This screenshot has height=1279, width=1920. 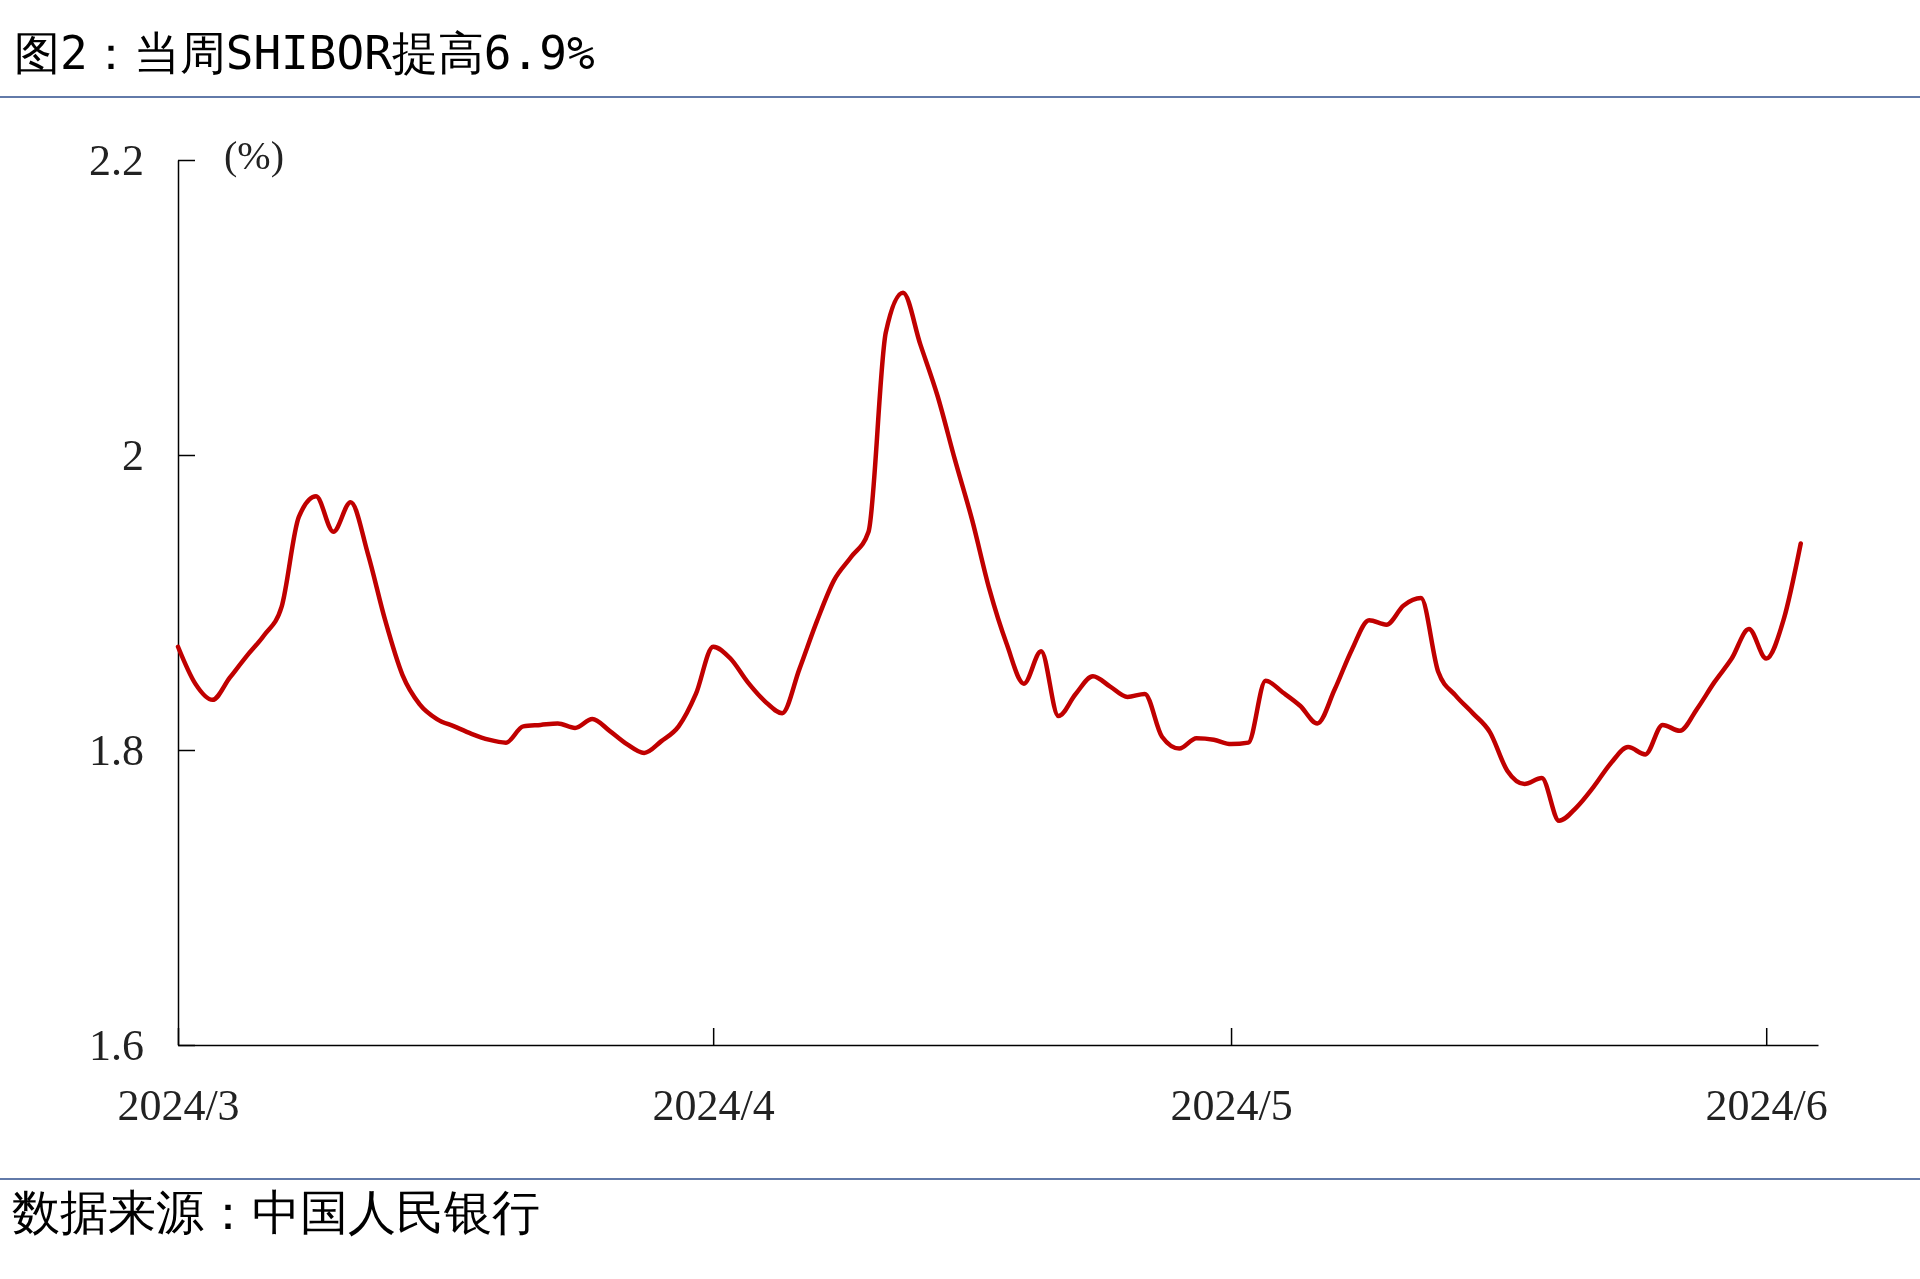 What do you see at coordinates (1231, 1106) in the screenshot?
I see `x-tick-label: 2024/5` at bounding box center [1231, 1106].